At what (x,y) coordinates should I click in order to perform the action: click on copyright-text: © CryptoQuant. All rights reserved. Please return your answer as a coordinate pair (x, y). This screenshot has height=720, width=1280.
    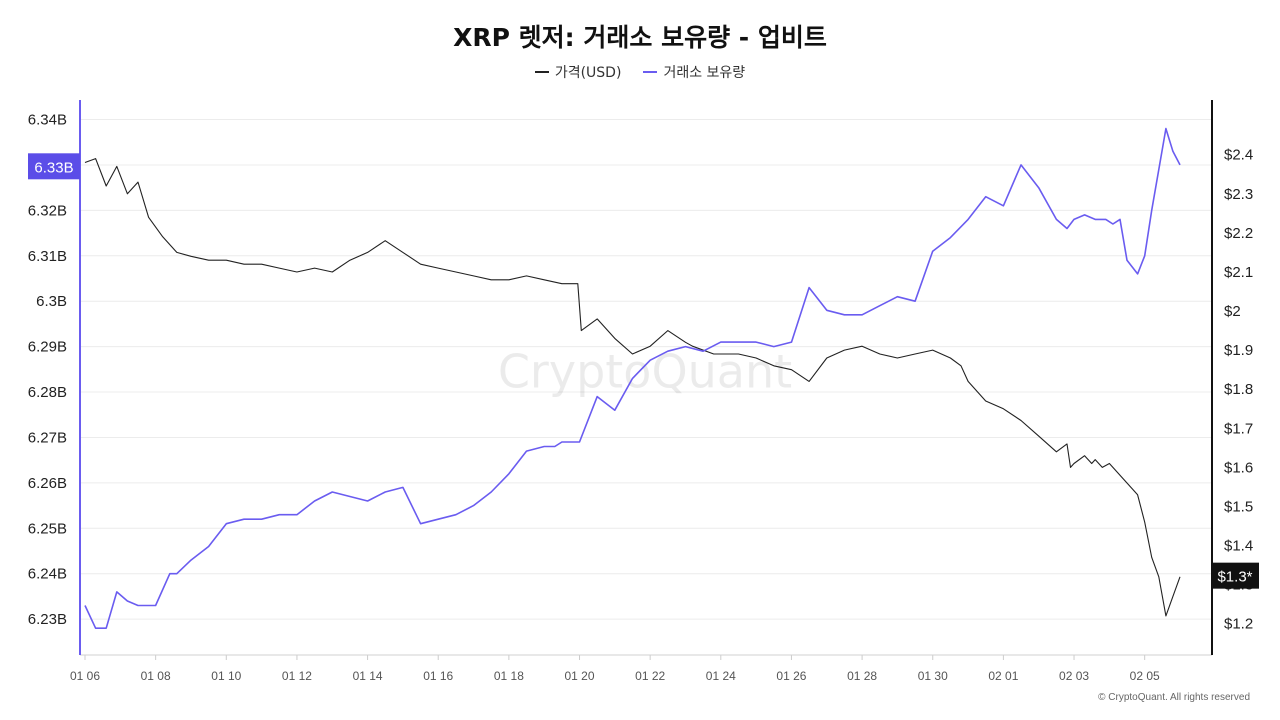
    Looking at the image, I should click on (1174, 697).